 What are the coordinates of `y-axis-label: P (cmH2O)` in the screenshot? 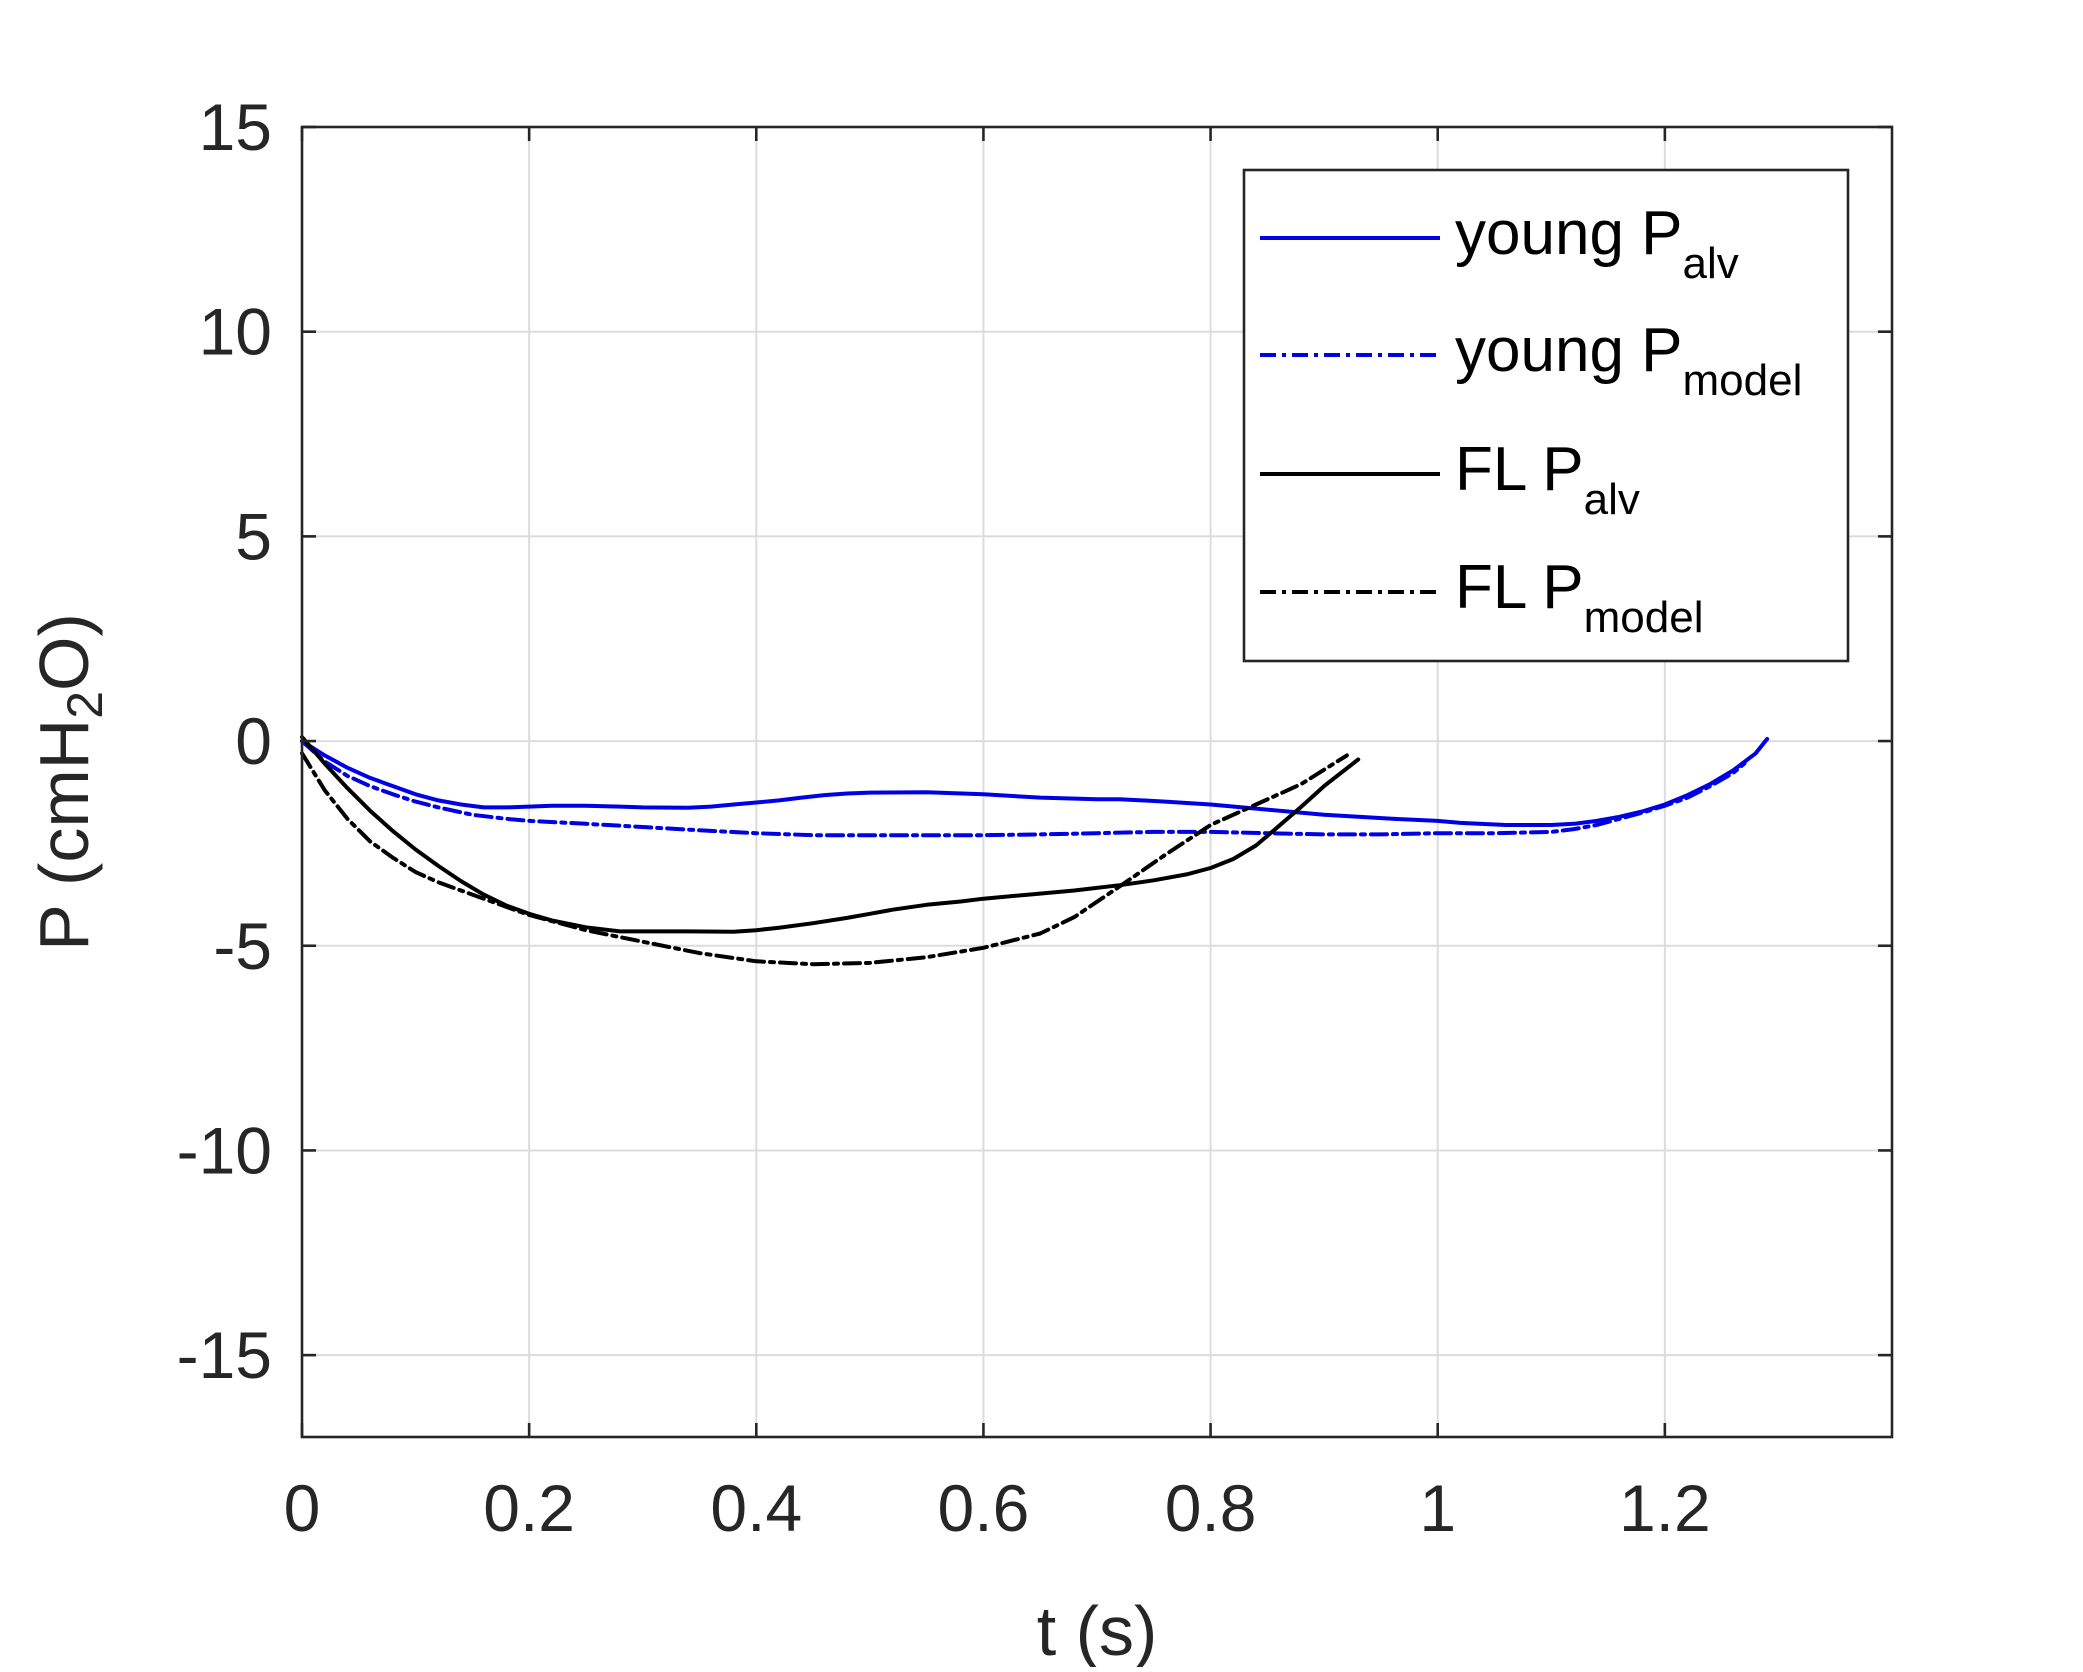 It's located at (69, 782).